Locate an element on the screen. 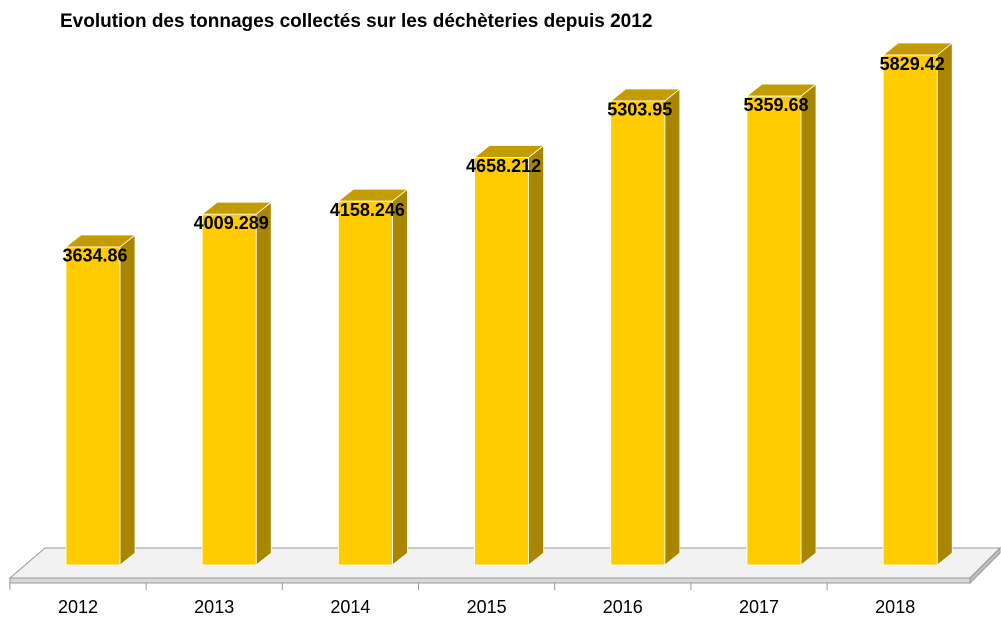 The height and width of the screenshot is (621, 1001). data-label: 4009.289 is located at coordinates (231, 223).